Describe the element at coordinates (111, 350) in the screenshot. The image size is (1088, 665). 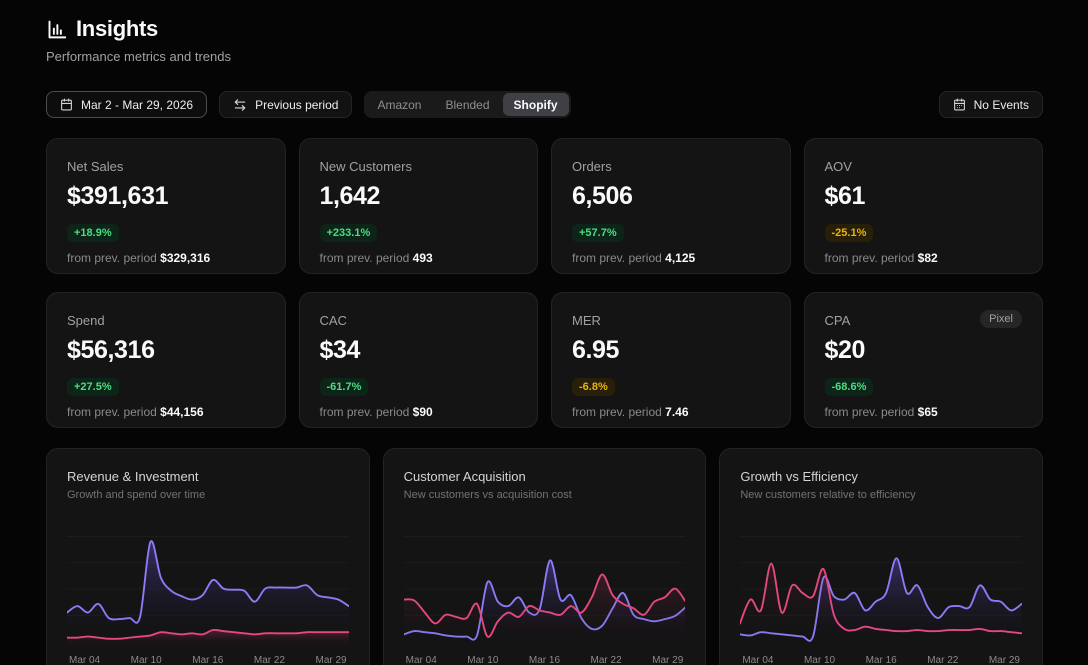
I see `kpi-value: $56,316` at that location.